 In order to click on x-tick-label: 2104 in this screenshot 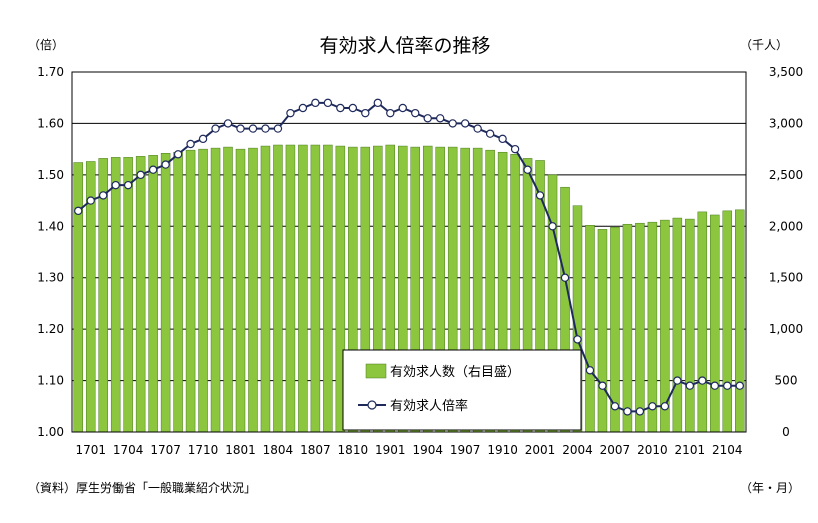, I will do `click(727, 450)`.